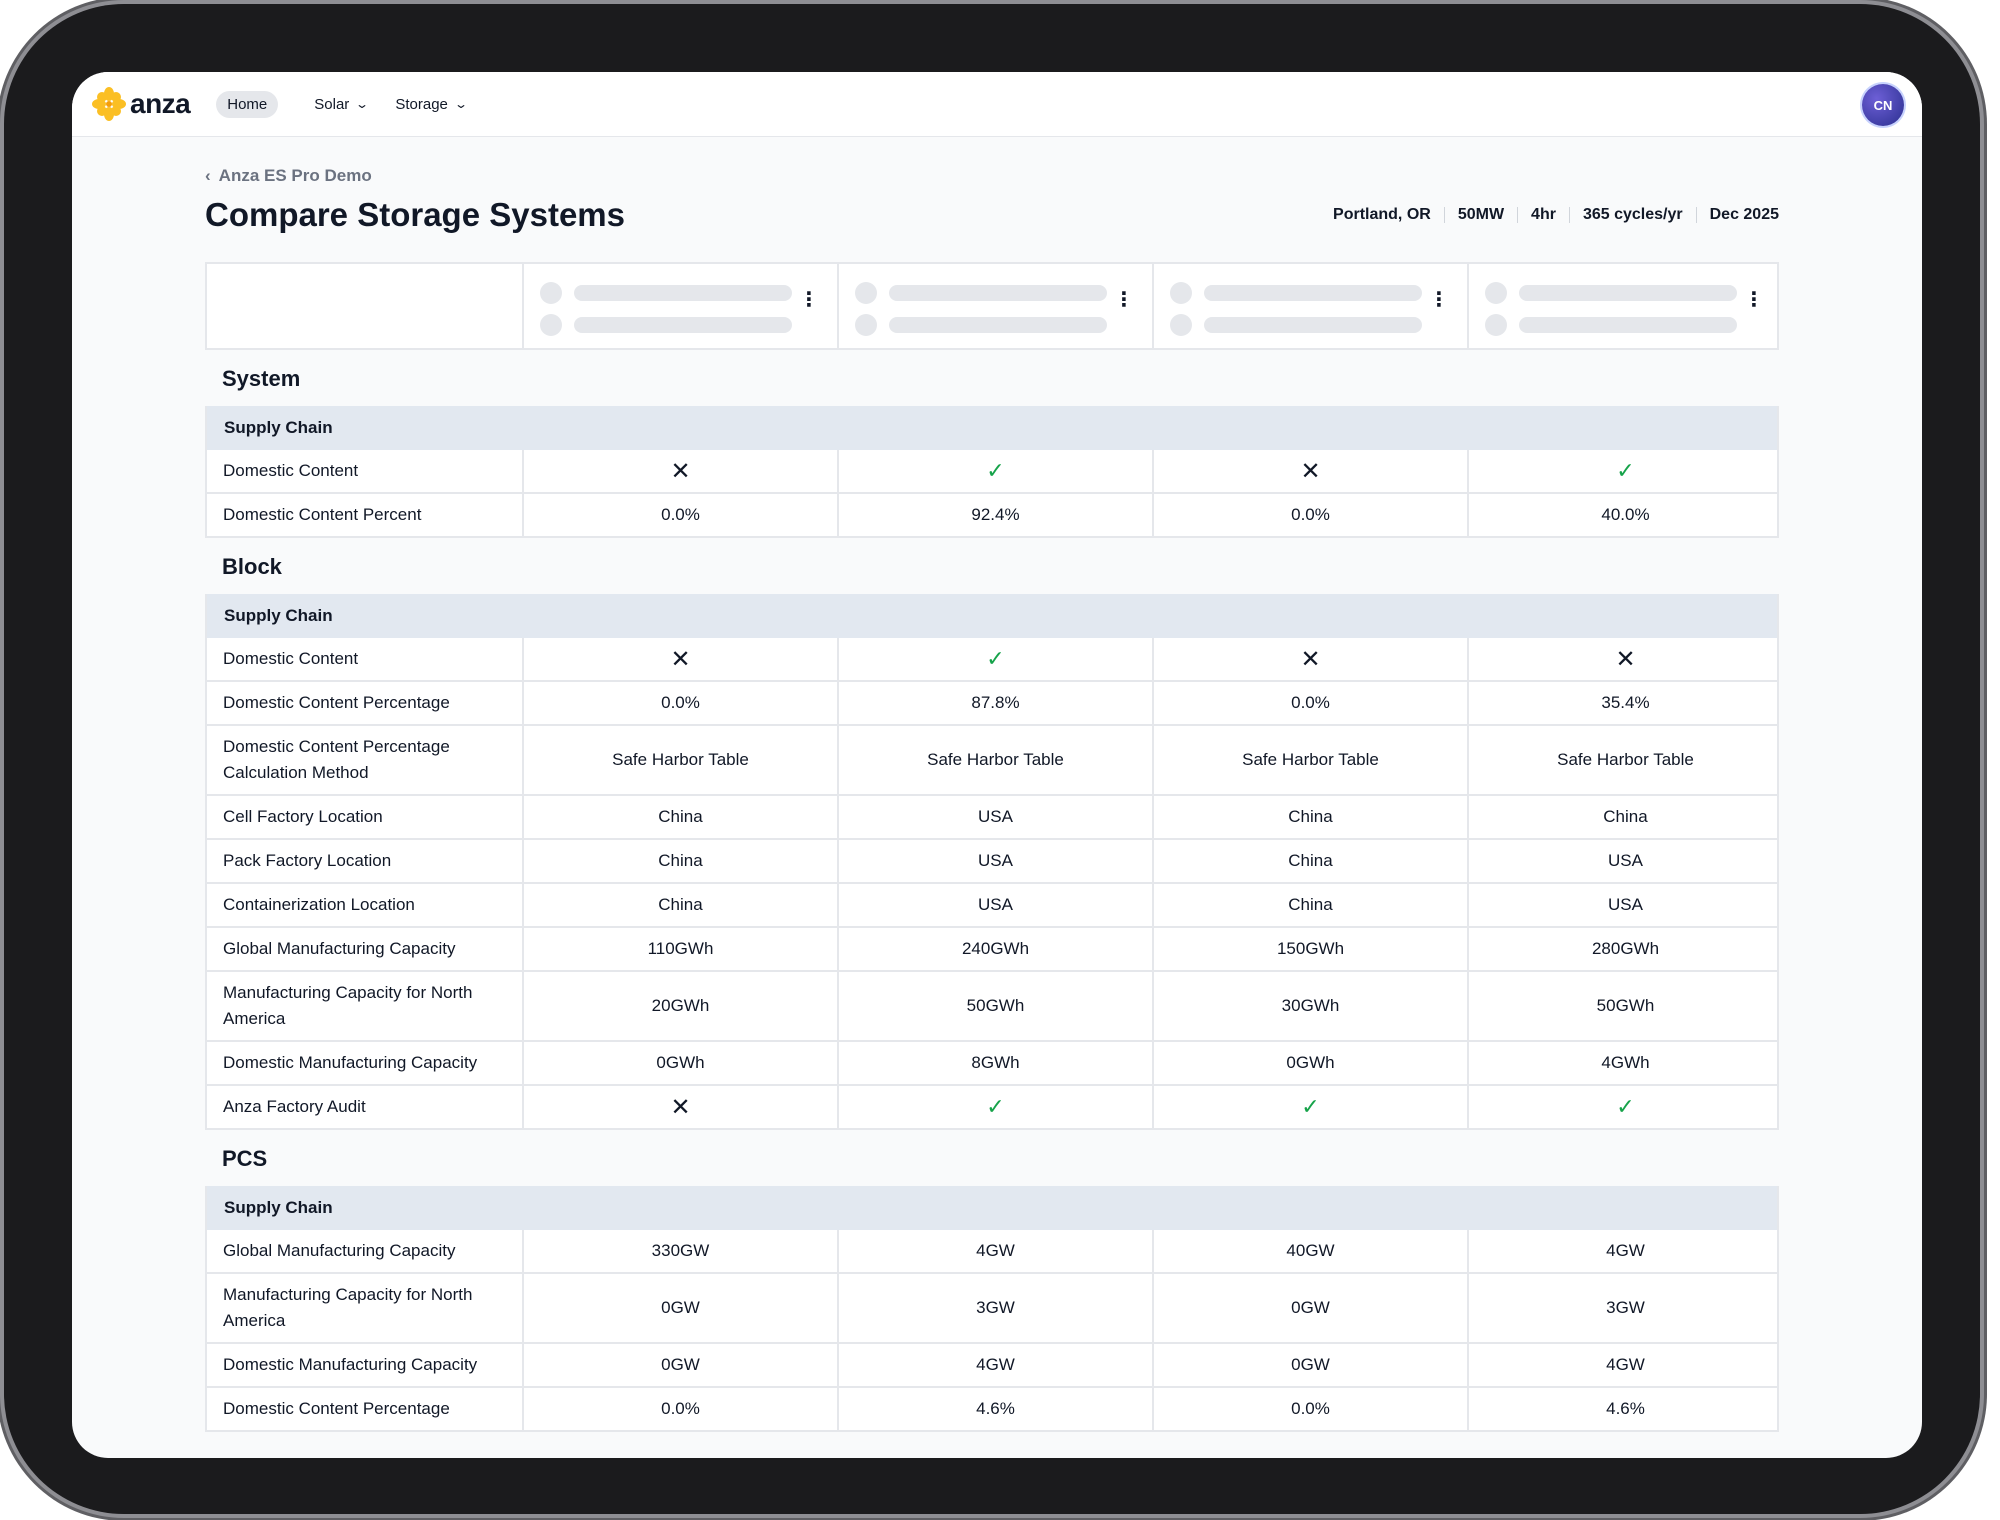 This screenshot has height=1520, width=2000. What do you see at coordinates (994, 1063) in the screenshot?
I see `table-cell: 8GWh` at bounding box center [994, 1063].